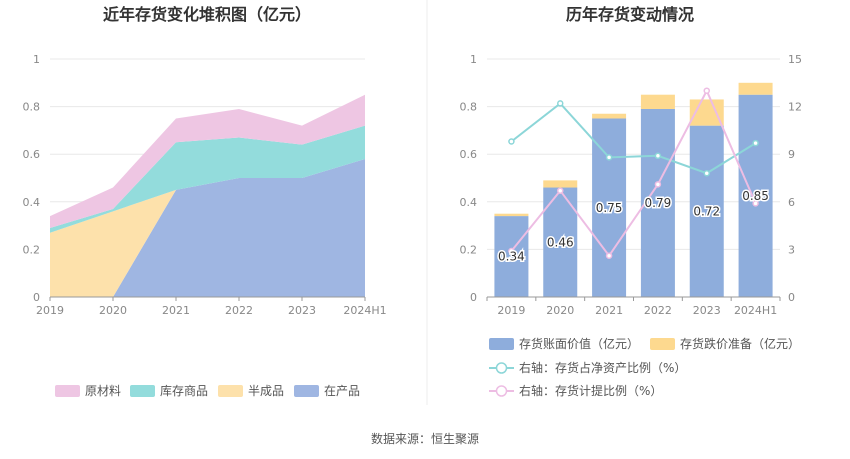 The width and height of the screenshot is (850, 459). I want to click on left-x-tick: 2024H1, so click(364, 310).